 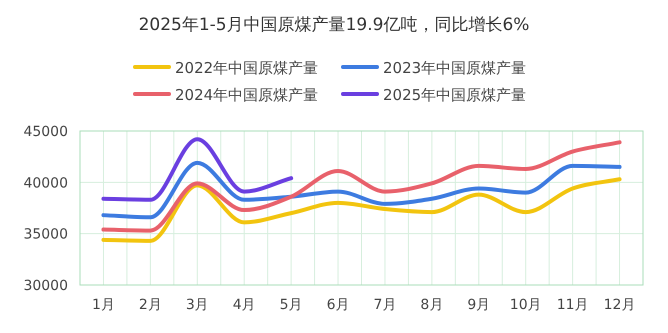 I want to click on x-tick-label: 7月, so click(x=384, y=305).